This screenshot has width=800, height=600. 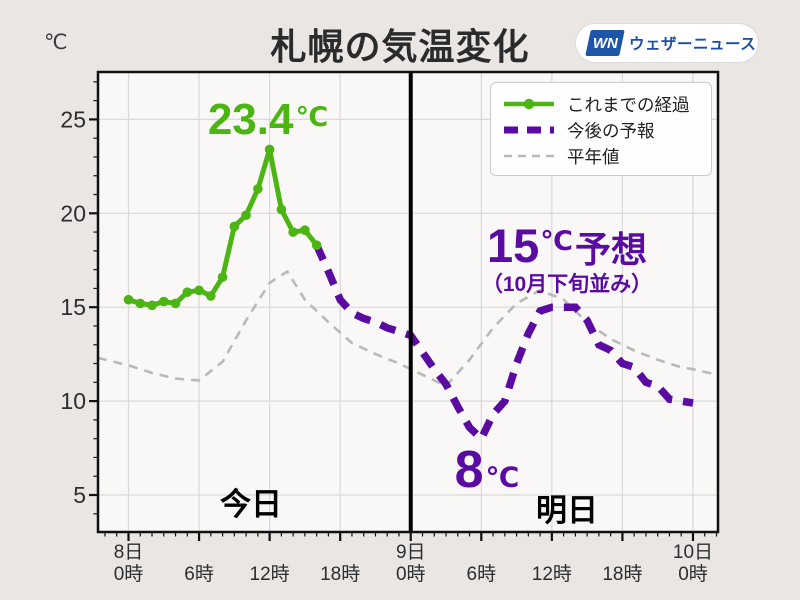 I want to click on x-axis-labels: 8日 0時 6時 12時 18時 9日 0時 6時 12時 18時 10日 0時, so click(x=413, y=563).